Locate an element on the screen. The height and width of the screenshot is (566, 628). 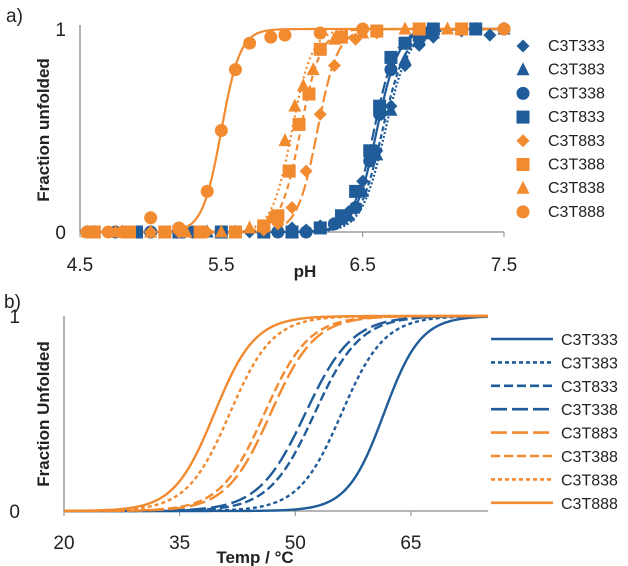
panel-a-y-tick-label: 1 is located at coordinates (60, 30).